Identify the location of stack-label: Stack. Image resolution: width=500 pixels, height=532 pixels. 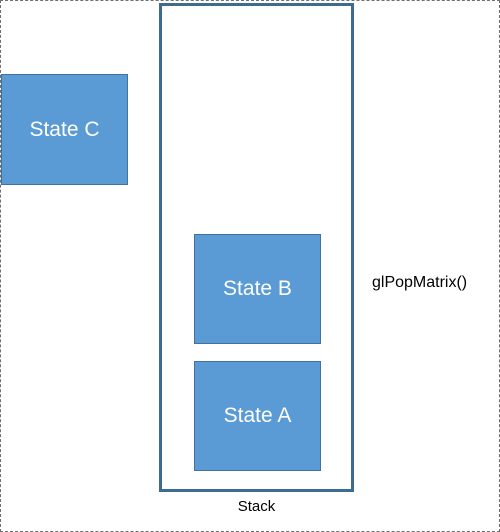
(256, 506).